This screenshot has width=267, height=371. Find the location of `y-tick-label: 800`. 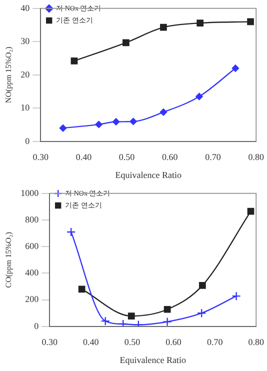

y-tick-label: 800 is located at coordinates (32, 219).